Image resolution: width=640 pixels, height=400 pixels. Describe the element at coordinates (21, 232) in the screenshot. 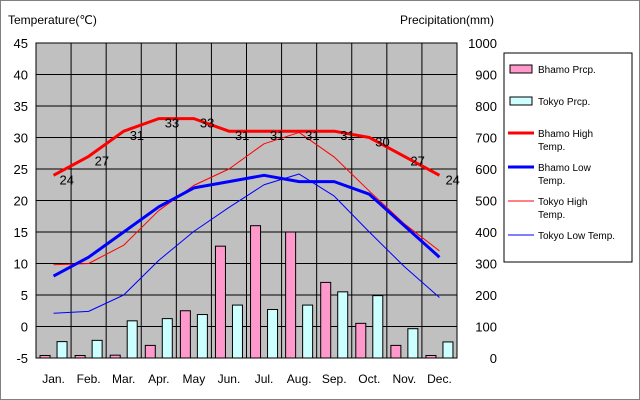

I see `left-tick-label: 15` at that location.